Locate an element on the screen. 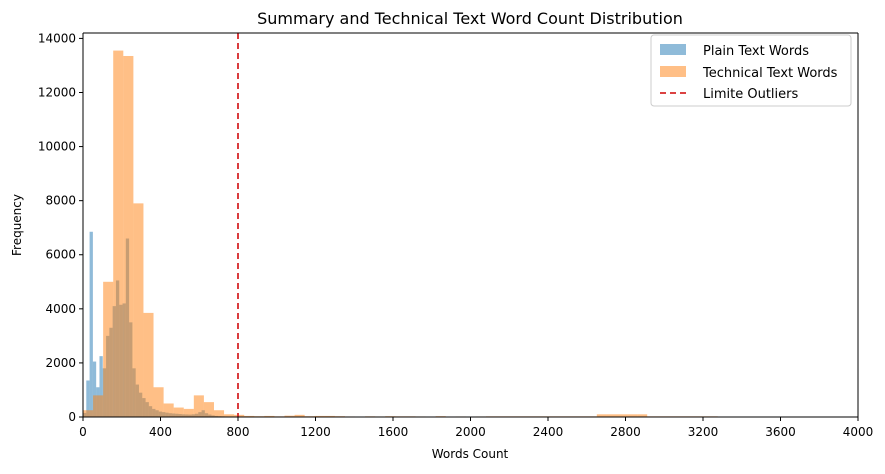 Image resolution: width=885 pixels, height=474 pixels. x-tick-label-0: 0 is located at coordinates (83, 432).